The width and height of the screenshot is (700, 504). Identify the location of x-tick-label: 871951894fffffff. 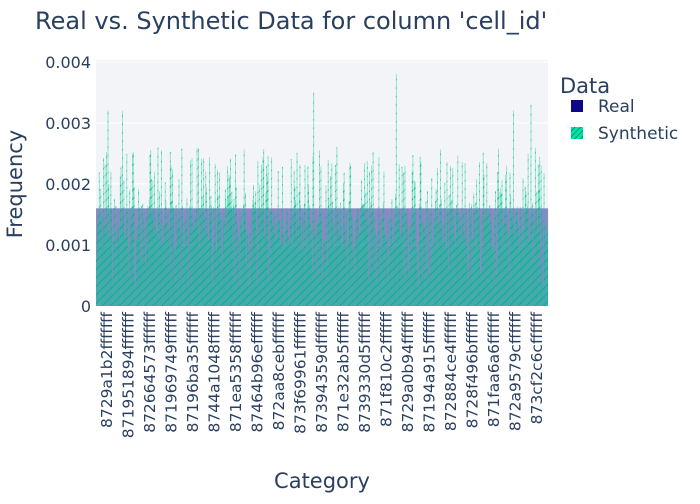
(128, 374).